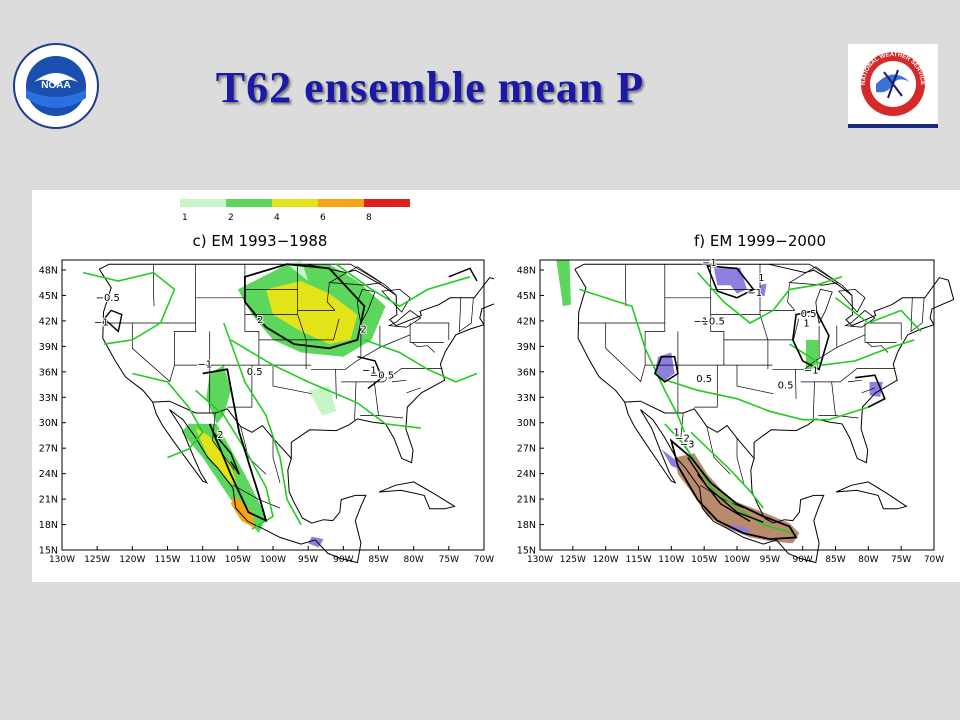 This screenshot has width=960, height=720. What do you see at coordinates (295, 210) in the screenshot?
I see `color-legend: 1 2 4 6 8` at bounding box center [295, 210].